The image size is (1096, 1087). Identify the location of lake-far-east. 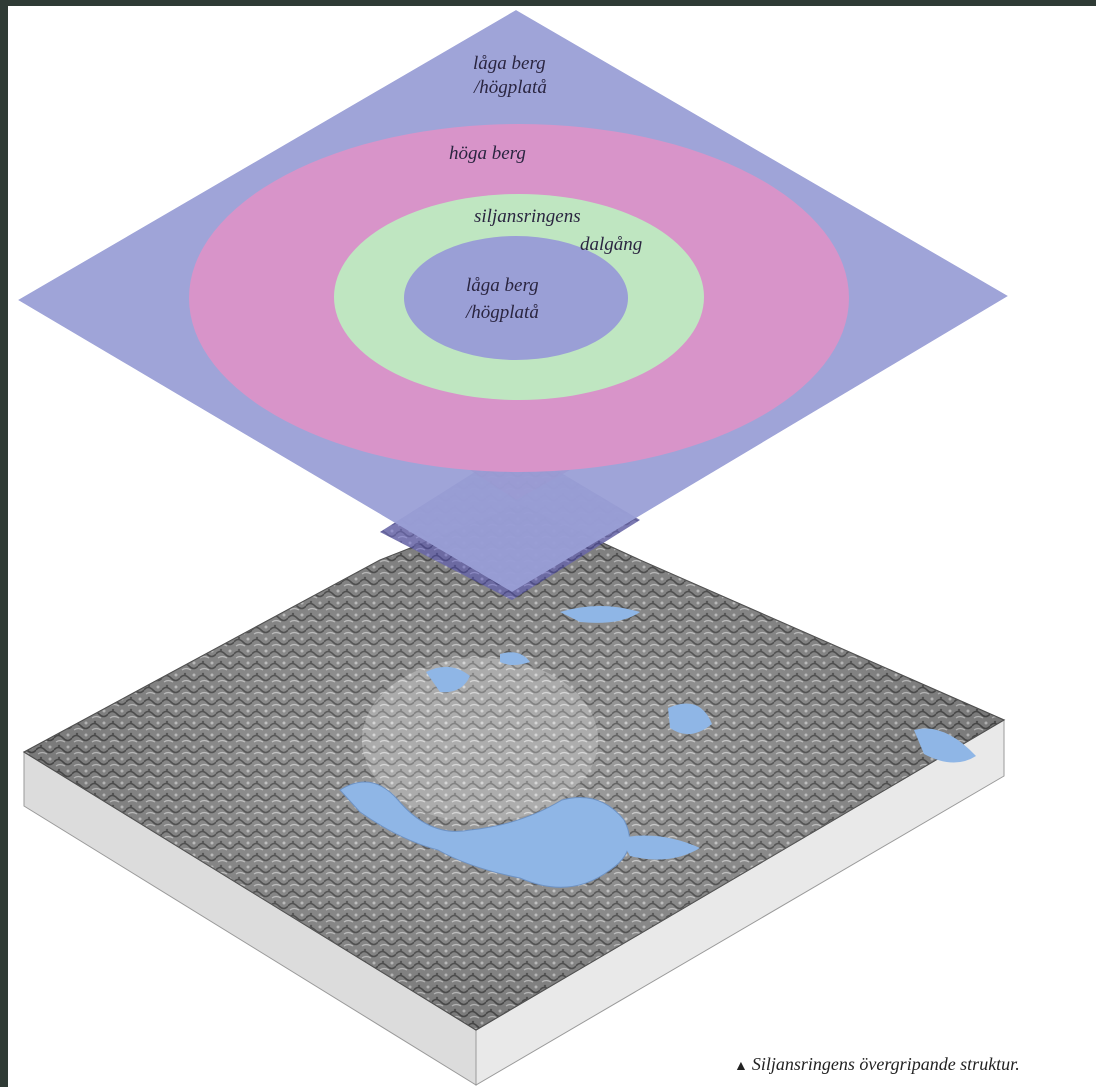
(945, 745).